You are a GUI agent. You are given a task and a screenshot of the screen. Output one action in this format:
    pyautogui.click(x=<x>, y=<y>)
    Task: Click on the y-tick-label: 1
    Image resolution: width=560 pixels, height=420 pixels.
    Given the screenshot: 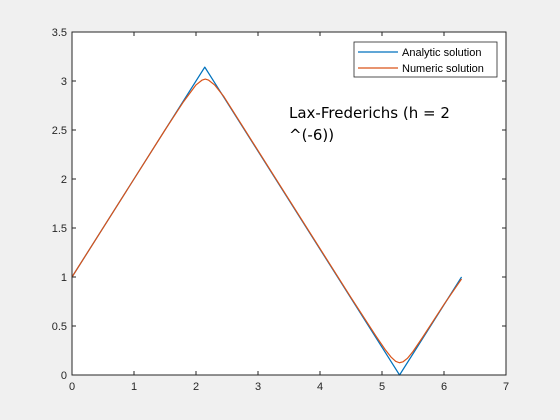 What is the action you would take?
    pyautogui.click(x=64, y=278)
    